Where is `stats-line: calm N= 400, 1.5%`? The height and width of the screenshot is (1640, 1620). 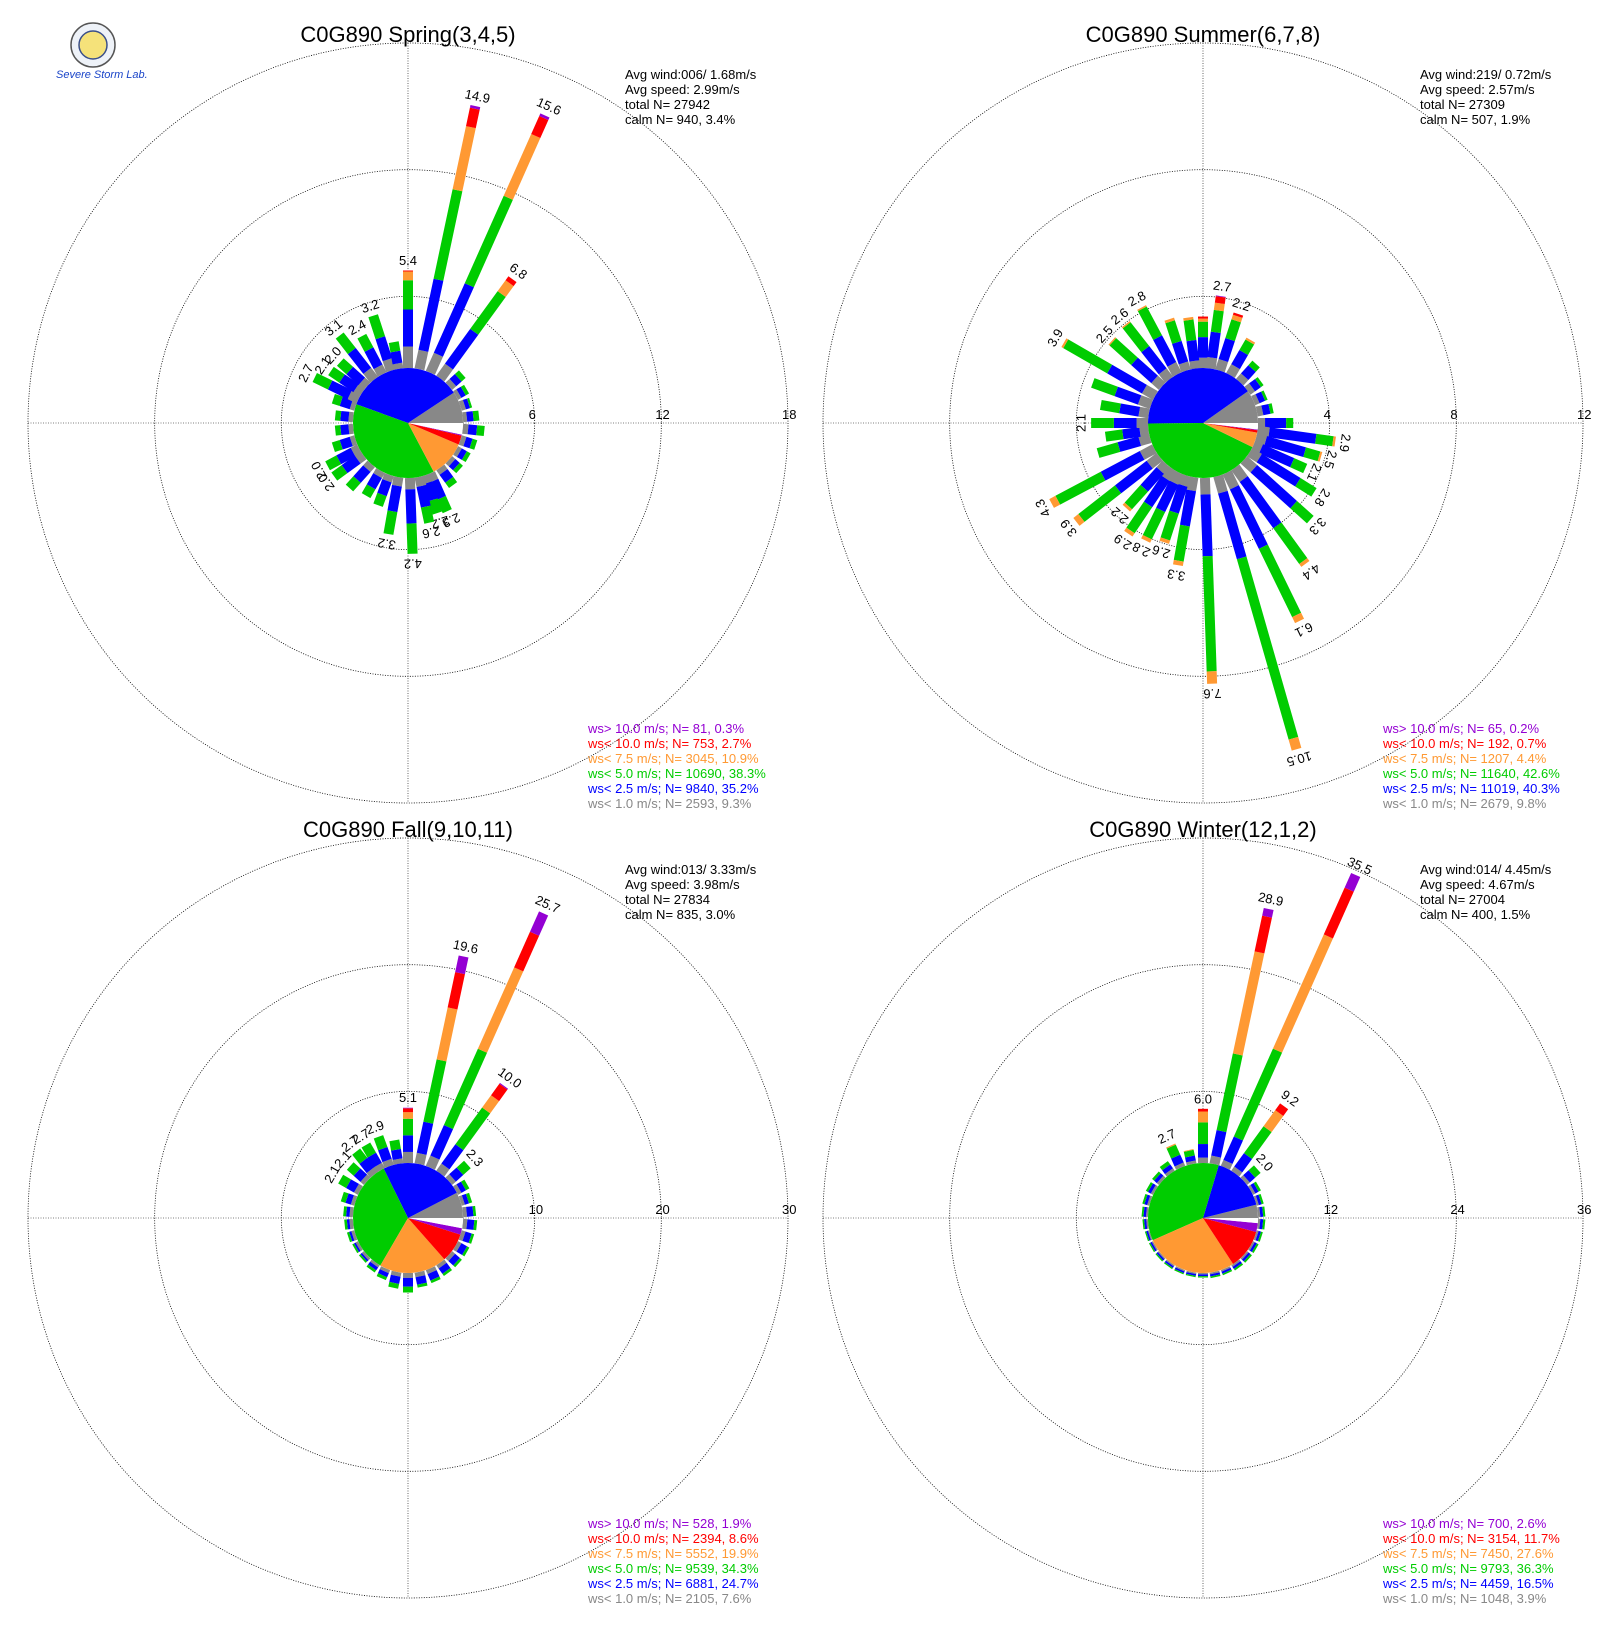 stats-line: calm N= 400, 1.5% is located at coordinates (1475, 914).